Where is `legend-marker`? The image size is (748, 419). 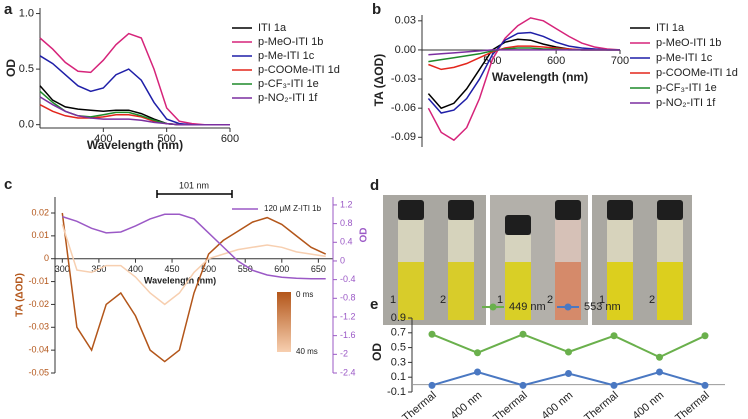 legend-marker is located at coordinates (568, 307).